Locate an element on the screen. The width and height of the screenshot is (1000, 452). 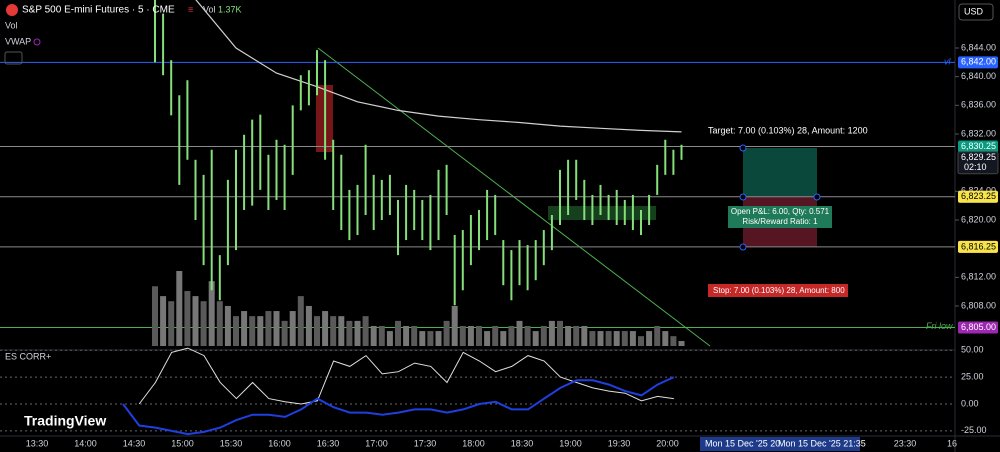
last-price-box is located at coordinates (978, 163).